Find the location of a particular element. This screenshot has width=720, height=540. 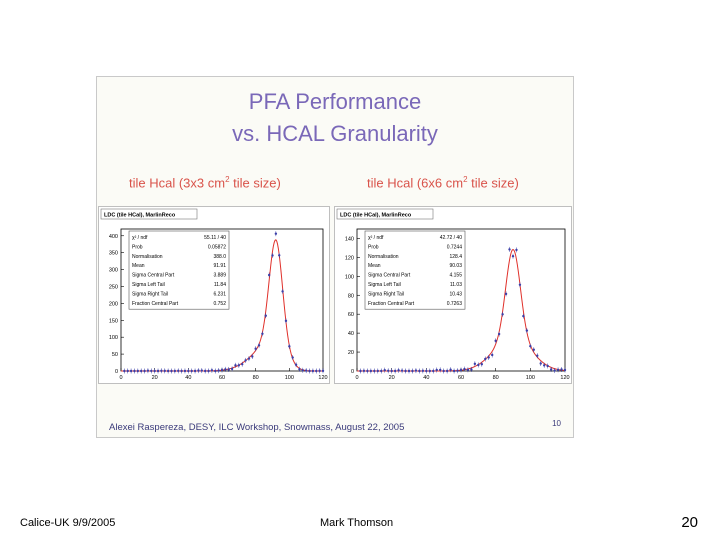

y-tick-label: 350 is located at coordinates (113, 254).